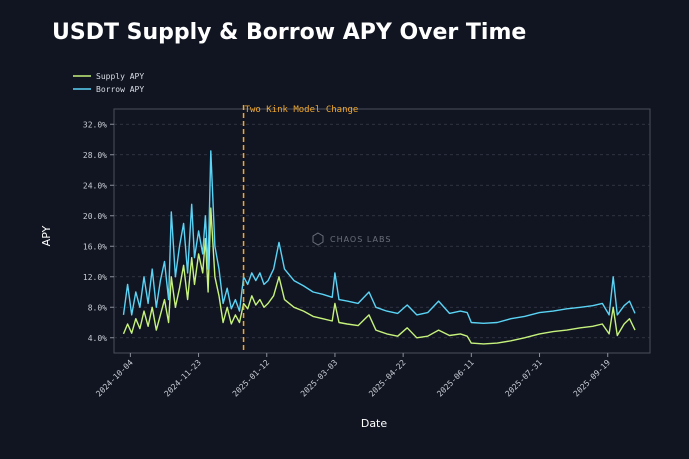 The width and height of the screenshot is (689, 459). I want to click on x-tick-label: 2025-06-11, so click(455, 378).